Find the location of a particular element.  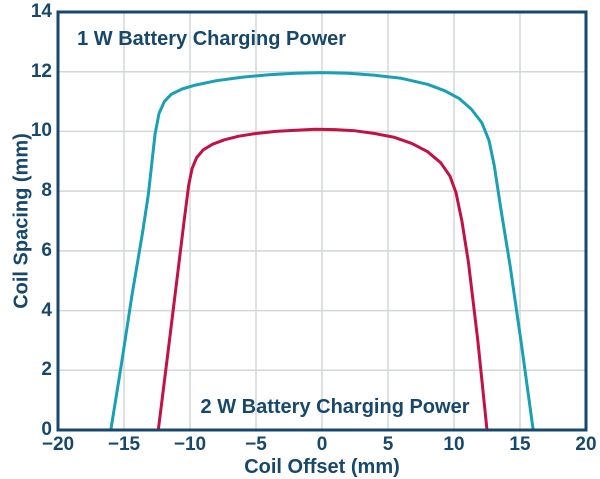

y-tick-label: 12 is located at coordinates (41, 71).